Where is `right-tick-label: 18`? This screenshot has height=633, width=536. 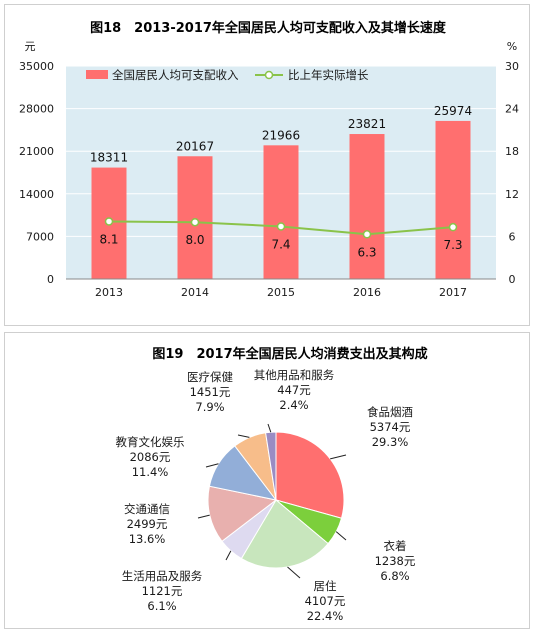
right-tick-label: 18 is located at coordinates (512, 151).